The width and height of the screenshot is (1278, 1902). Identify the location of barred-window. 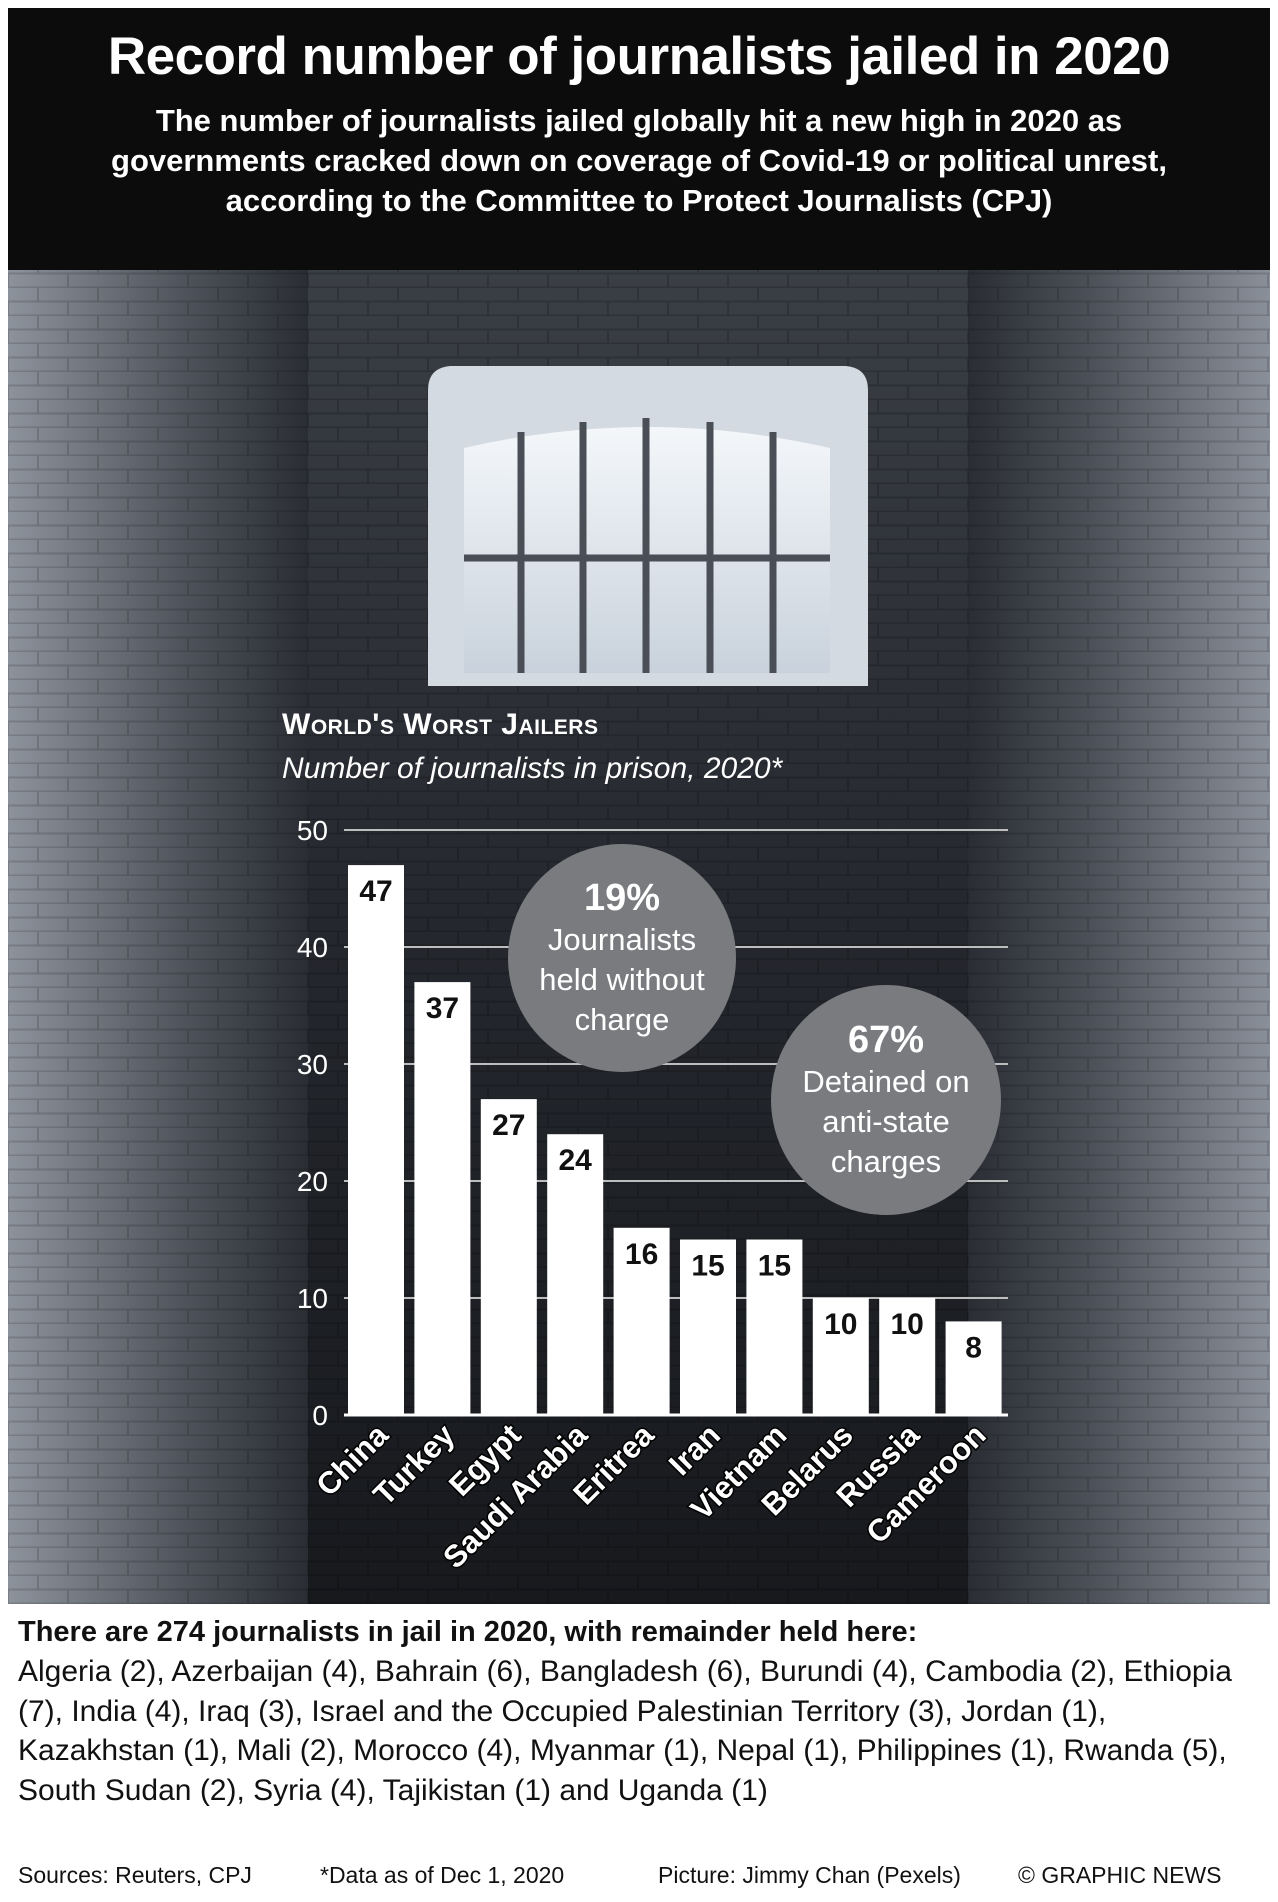
(648, 526).